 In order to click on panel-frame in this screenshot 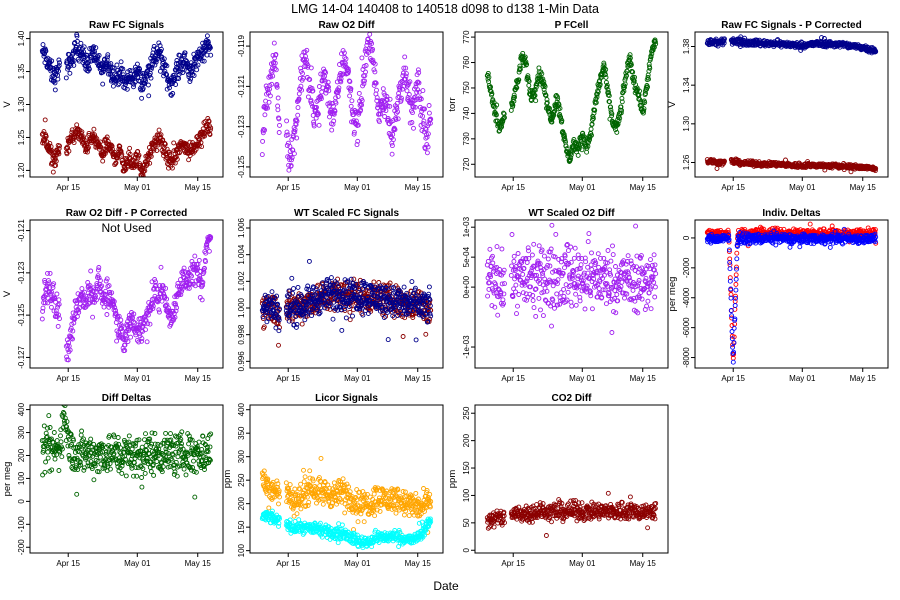, I will do `click(346, 104)`.